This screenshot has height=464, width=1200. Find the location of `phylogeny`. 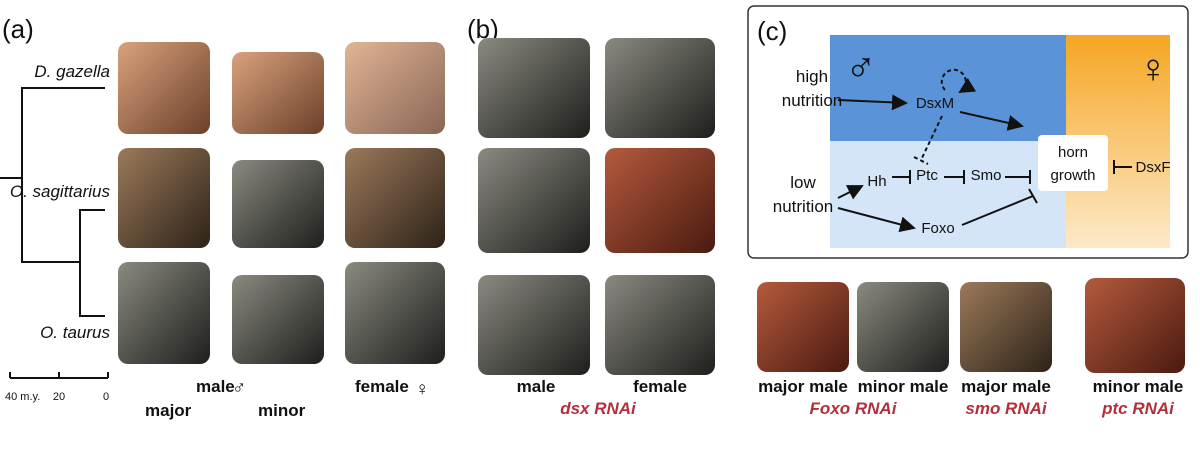

phylogeny is located at coordinates (54, 233).